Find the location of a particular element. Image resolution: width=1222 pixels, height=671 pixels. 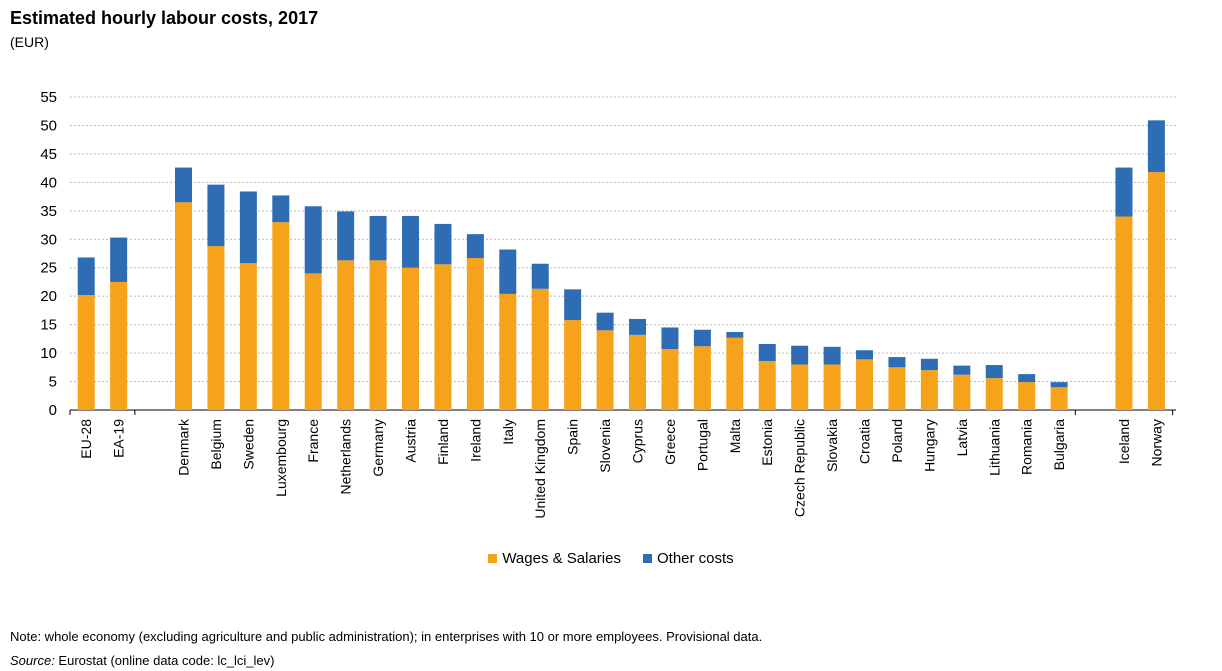

x-tick-label: Belgium is located at coordinates (216, 444).